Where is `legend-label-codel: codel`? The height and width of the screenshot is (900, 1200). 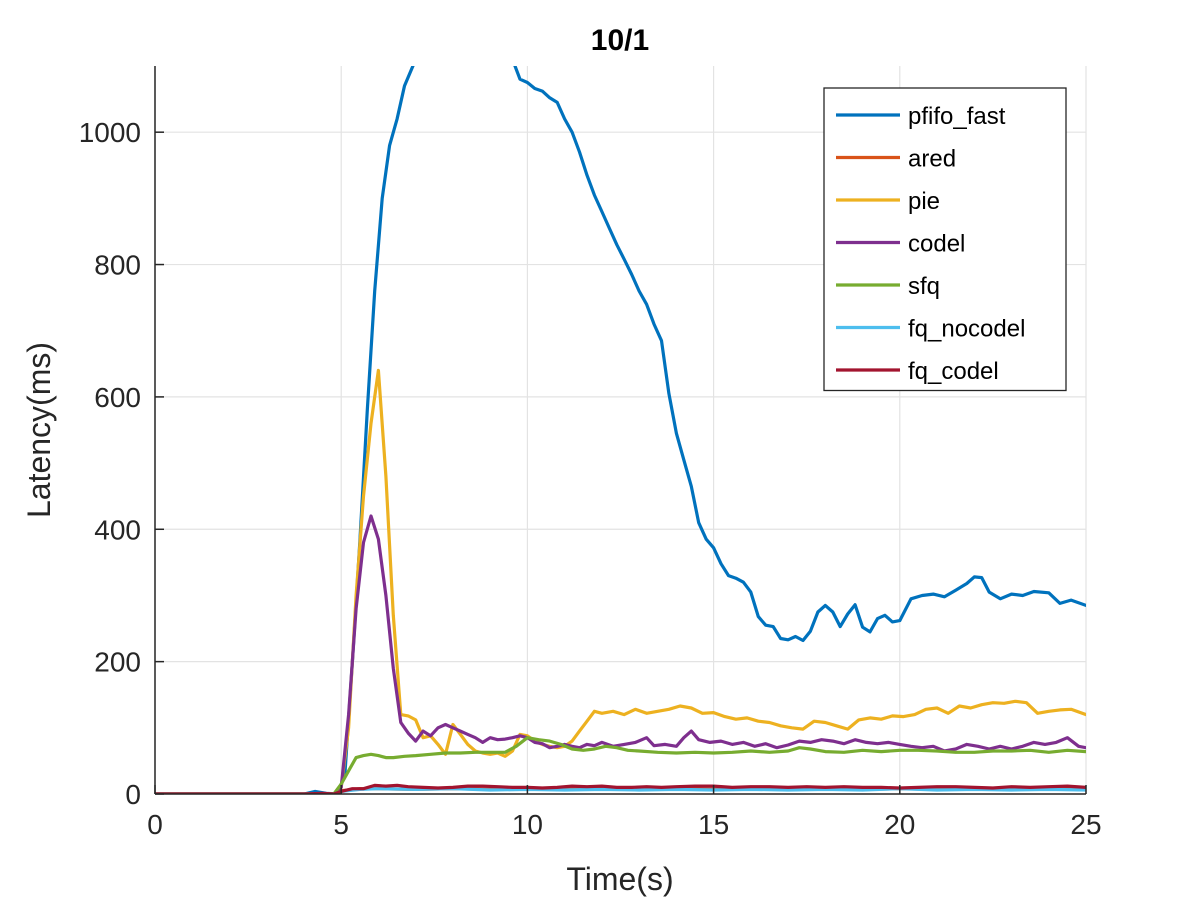
legend-label-codel: codel is located at coordinates (936, 244).